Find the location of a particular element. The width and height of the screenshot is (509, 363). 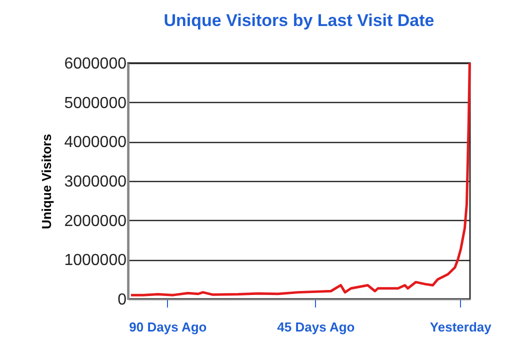

x-tick-label: 90 Days Ago is located at coordinates (168, 327).